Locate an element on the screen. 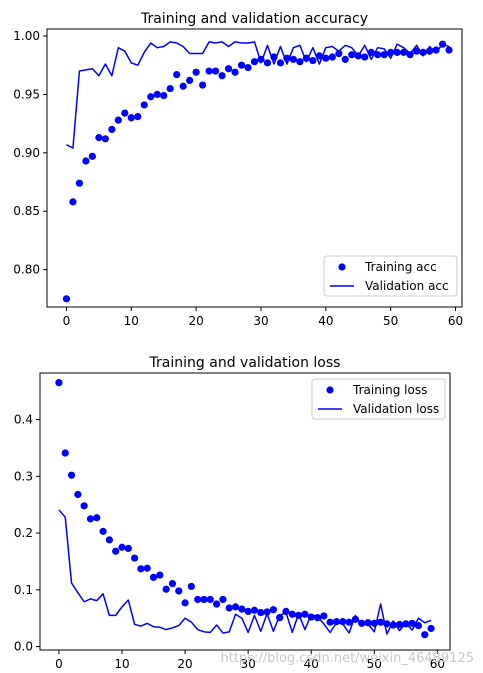  legend-label: Validation loss is located at coordinates (396, 409).